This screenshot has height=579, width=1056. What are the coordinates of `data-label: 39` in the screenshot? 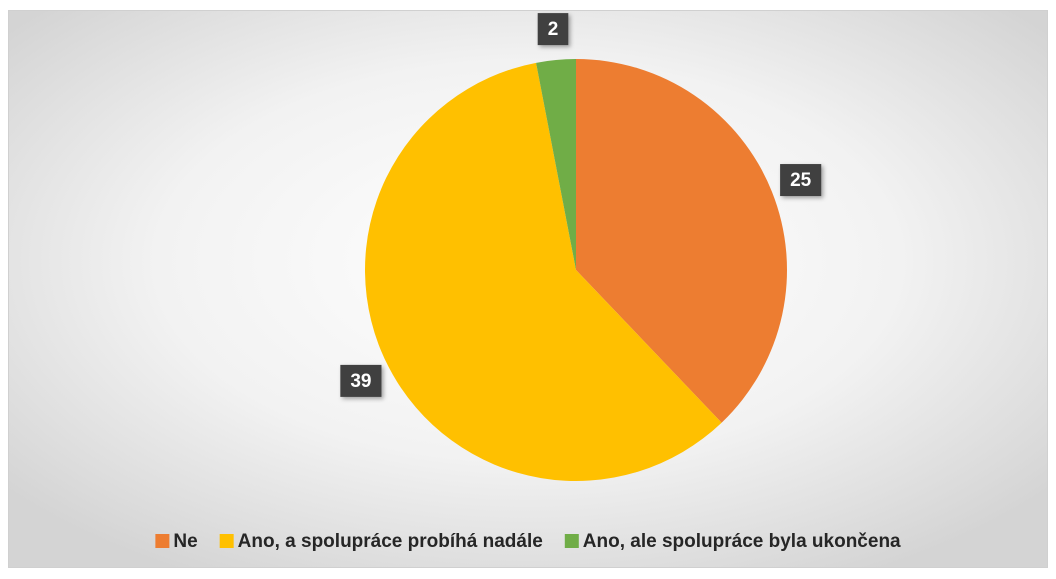 It's located at (360, 381).